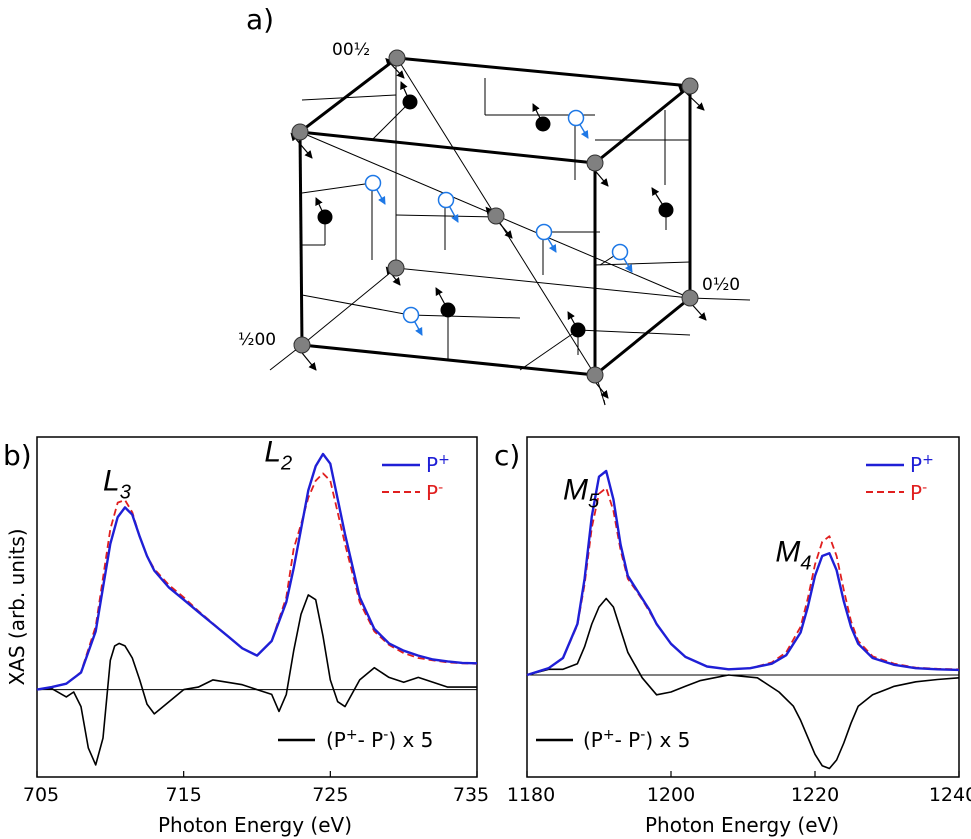  I want to click on peak-label: M4, so click(793, 555).